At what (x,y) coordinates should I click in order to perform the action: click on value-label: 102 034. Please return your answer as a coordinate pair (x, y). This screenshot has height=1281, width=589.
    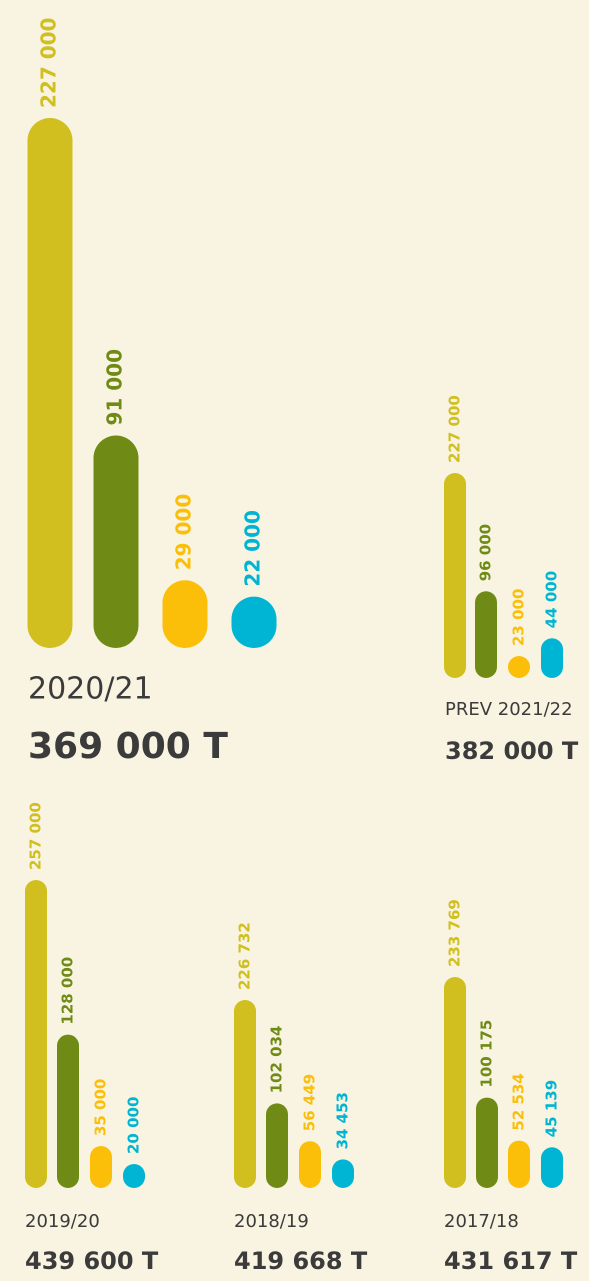
    Looking at the image, I should click on (277, 1060).